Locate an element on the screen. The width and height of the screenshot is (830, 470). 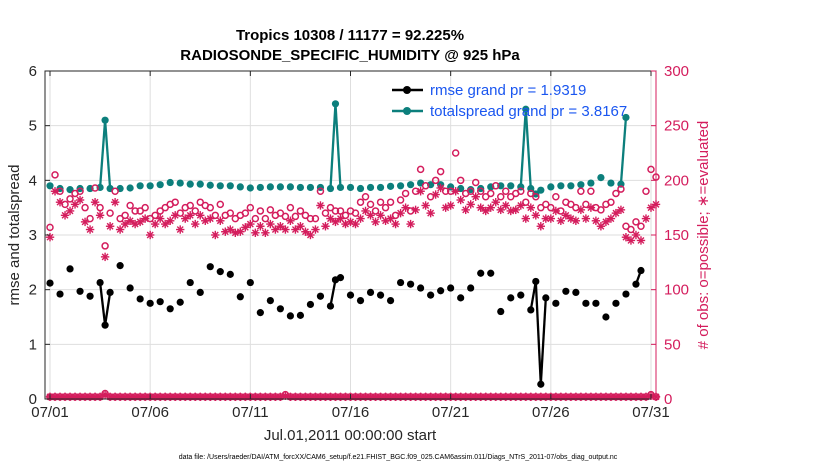
legend-spread-marker is located at coordinates (407, 111).